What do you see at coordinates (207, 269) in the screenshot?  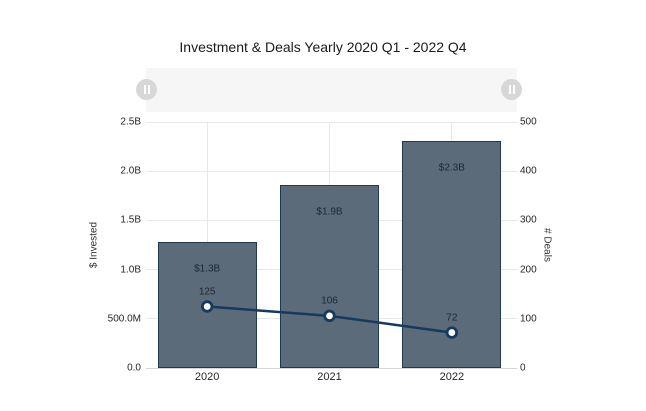 I see `bar-value-label: $1.3B` at bounding box center [207, 269].